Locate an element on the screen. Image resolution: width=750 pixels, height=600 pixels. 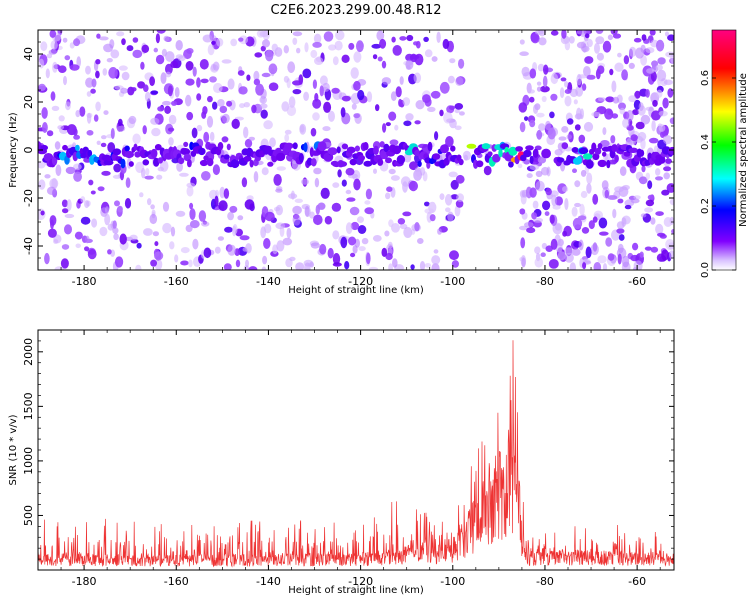
y-tick-label: -20 is located at coordinates (28, 198).